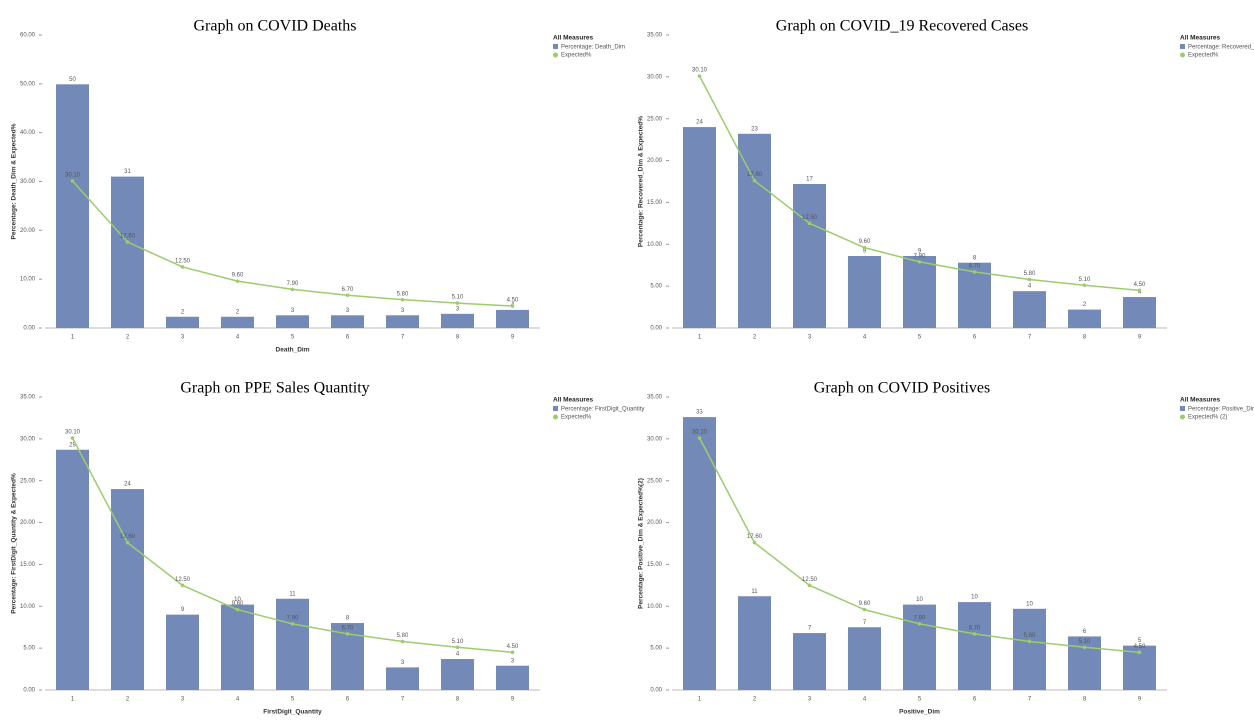  I want to click on bar-label: 17, so click(809, 180).